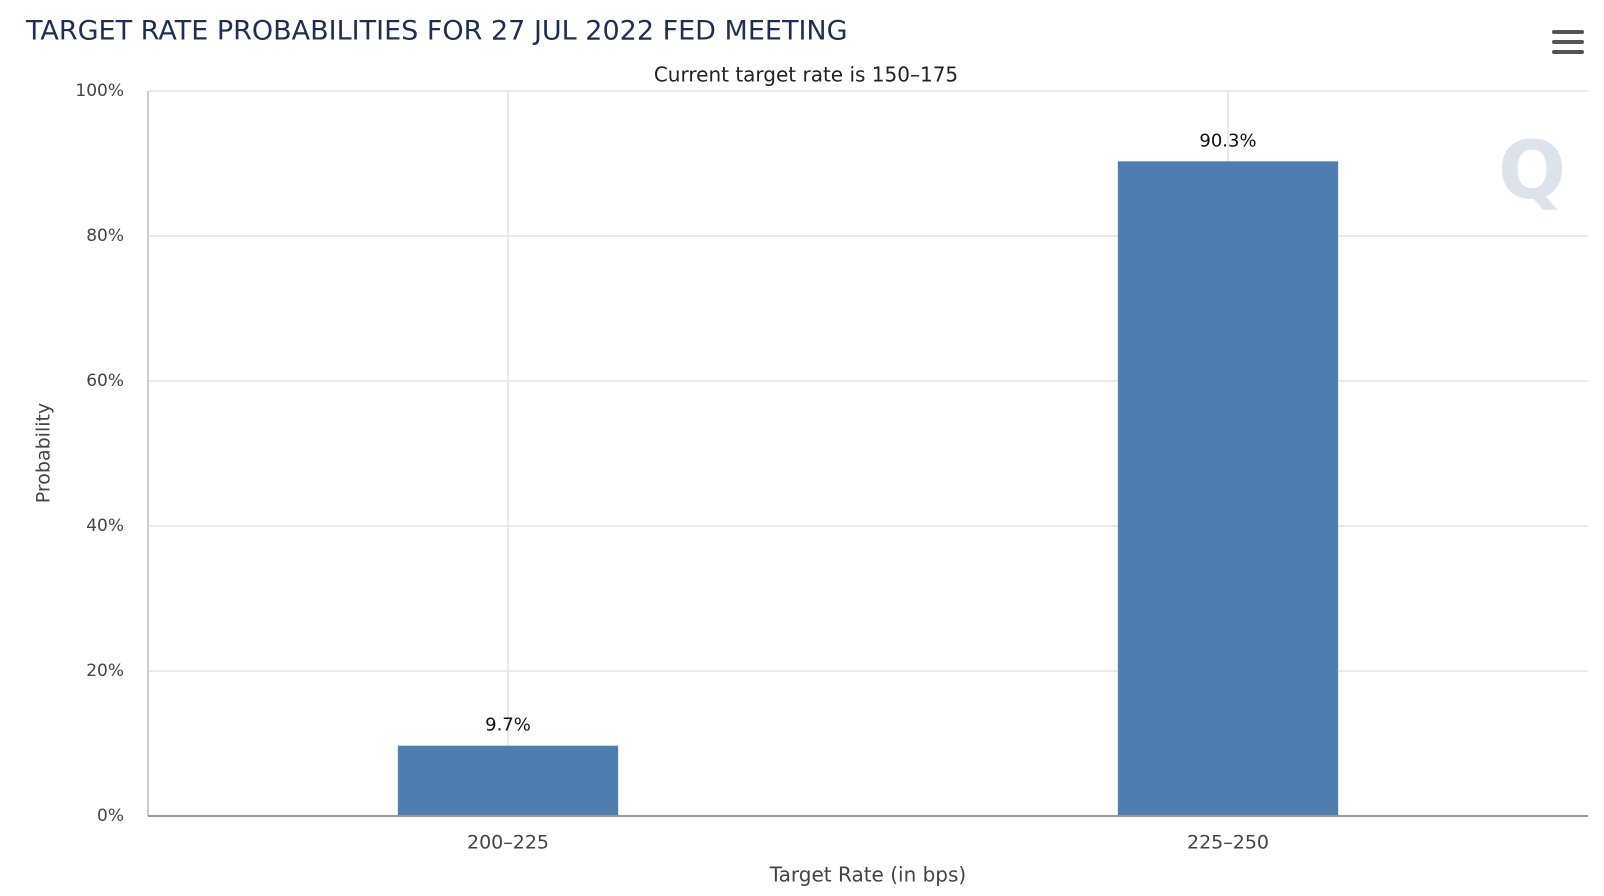  I want to click on y-tick-label: 60%, so click(105, 381).